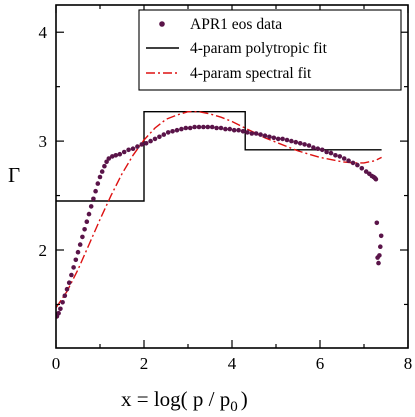 Image resolution: width=415 pixels, height=417 pixels. Describe the element at coordinates (251, 73) in the screenshot. I see `legend-label-spectral-fit: 4-param spectral fit` at that location.